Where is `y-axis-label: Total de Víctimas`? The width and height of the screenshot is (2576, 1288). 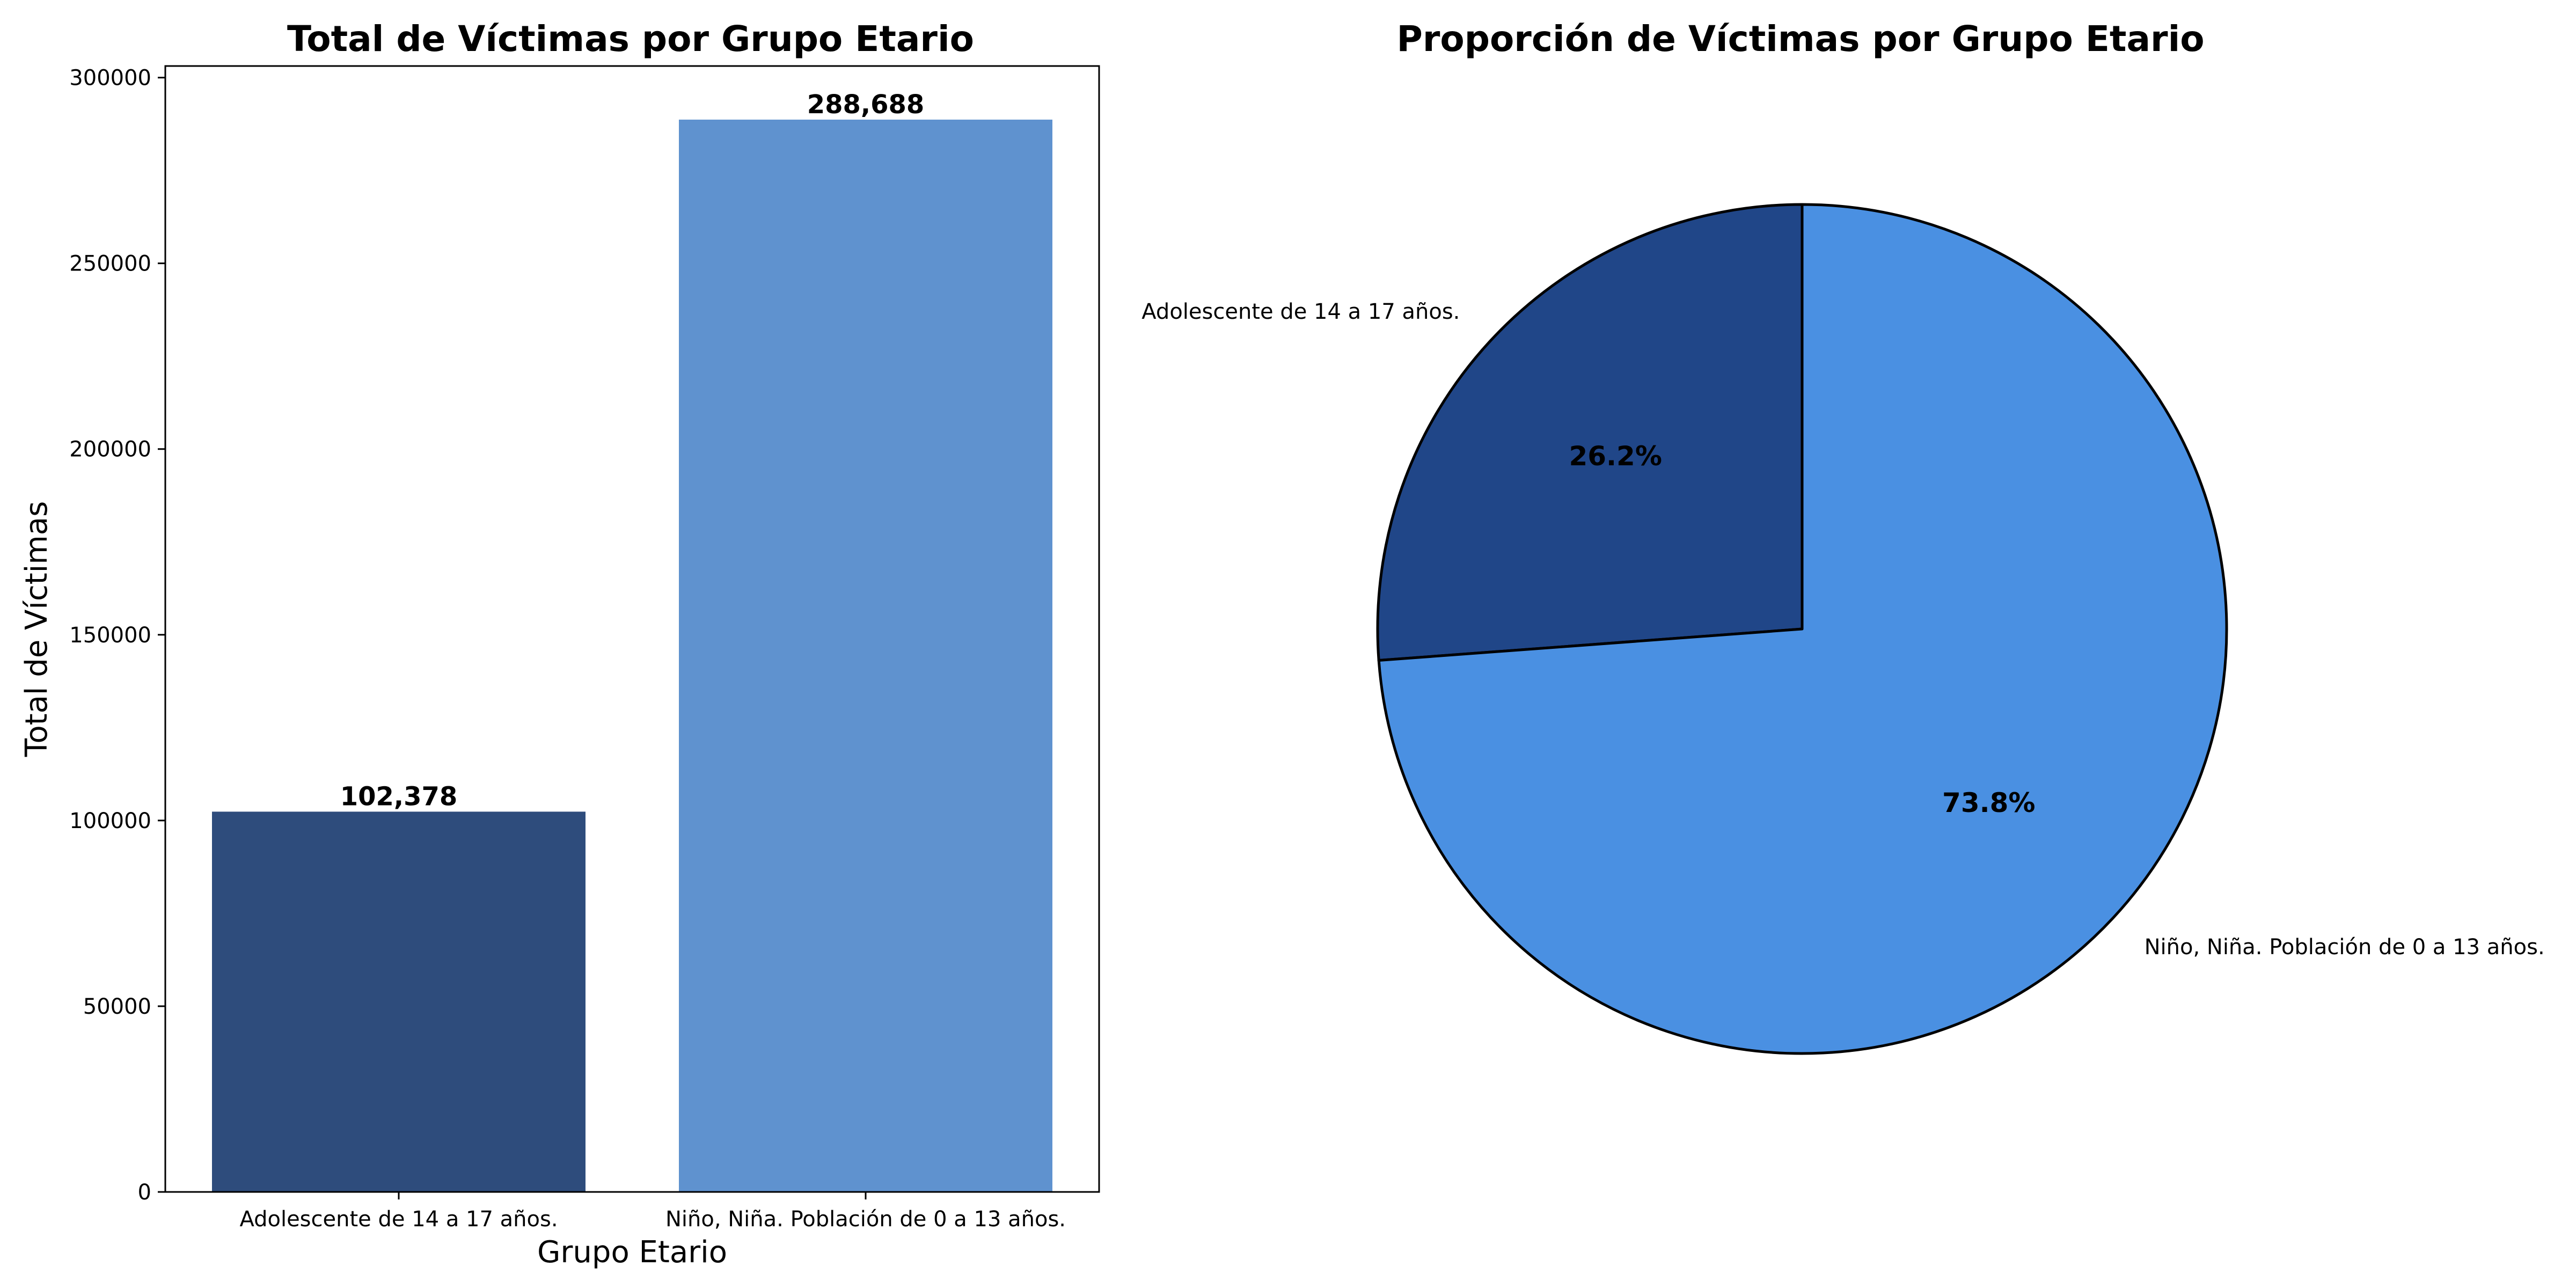
y-axis-label: Total de Víctimas is located at coordinates (36, 629).